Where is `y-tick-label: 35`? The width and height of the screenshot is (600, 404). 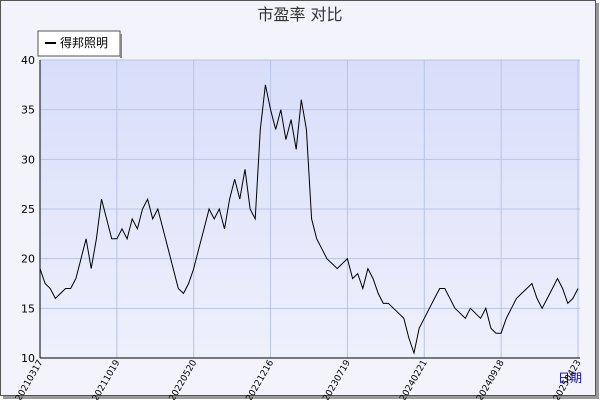
y-tick-label: 35 is located at coordinates (28, 110).